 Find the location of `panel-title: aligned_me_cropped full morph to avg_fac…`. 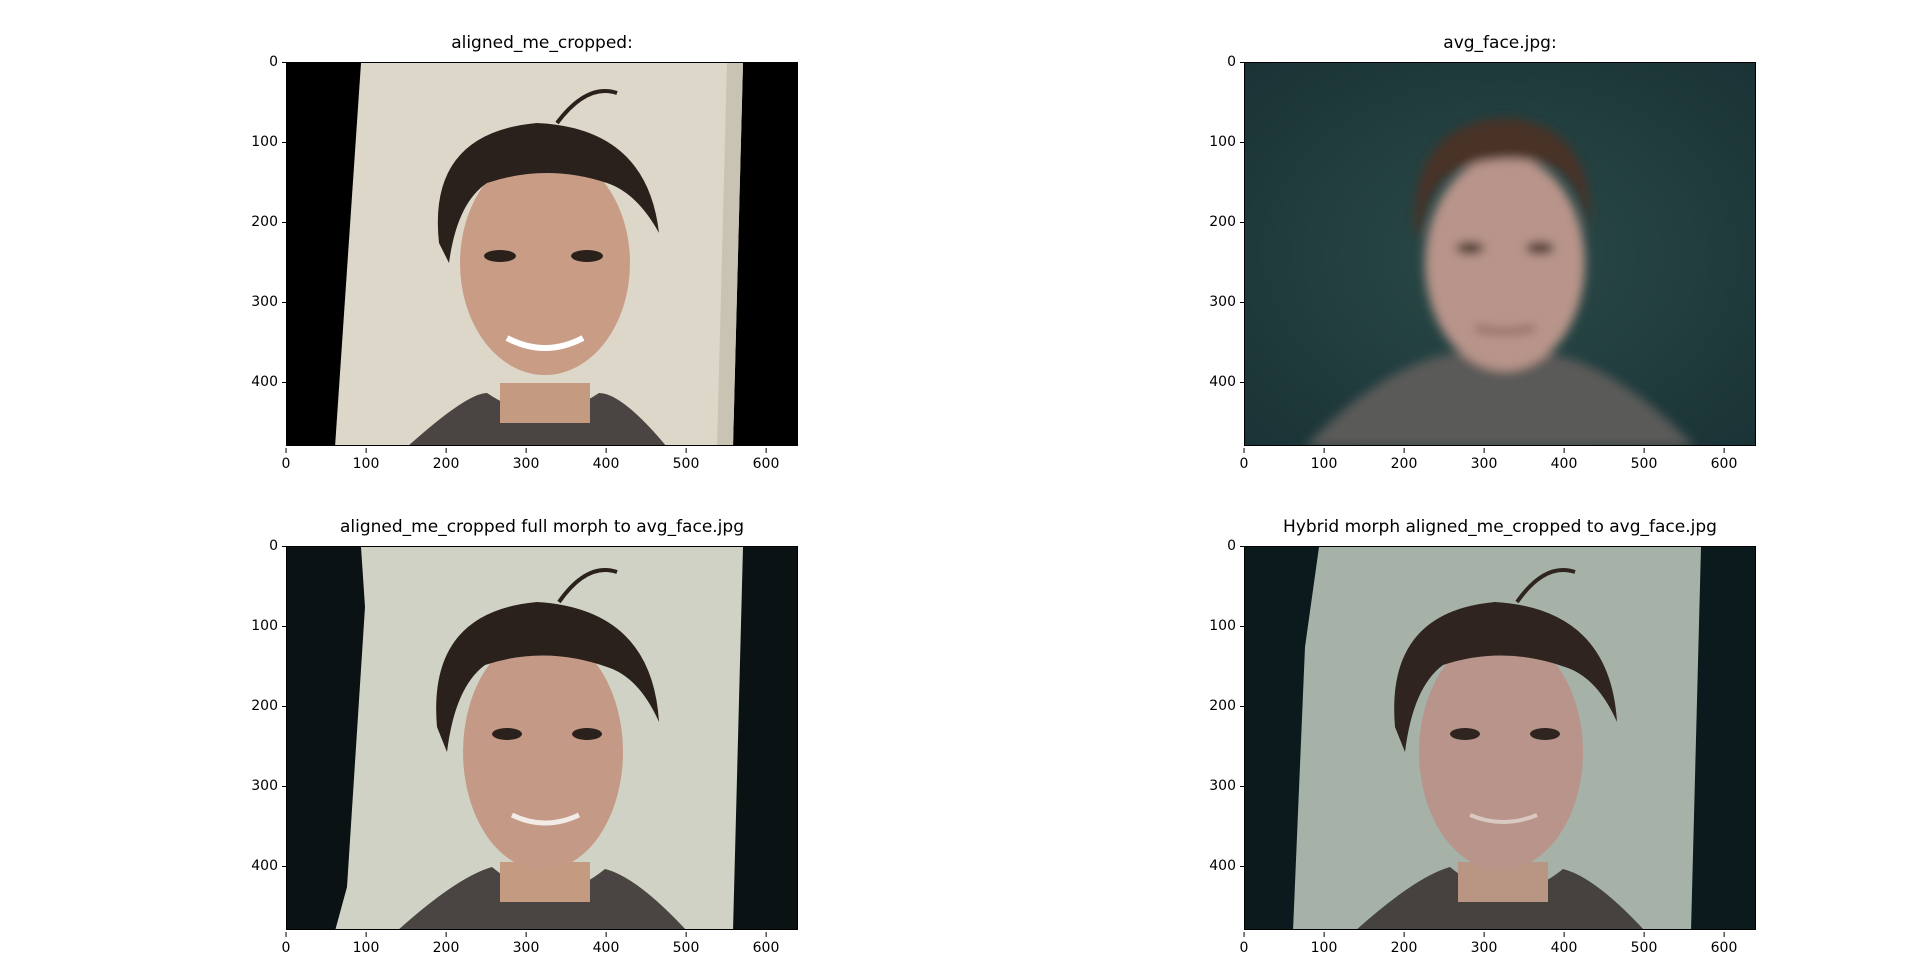

panel-title: aligned_me_cropped full morph to avg_fac… is located at coordinates (542, 527).